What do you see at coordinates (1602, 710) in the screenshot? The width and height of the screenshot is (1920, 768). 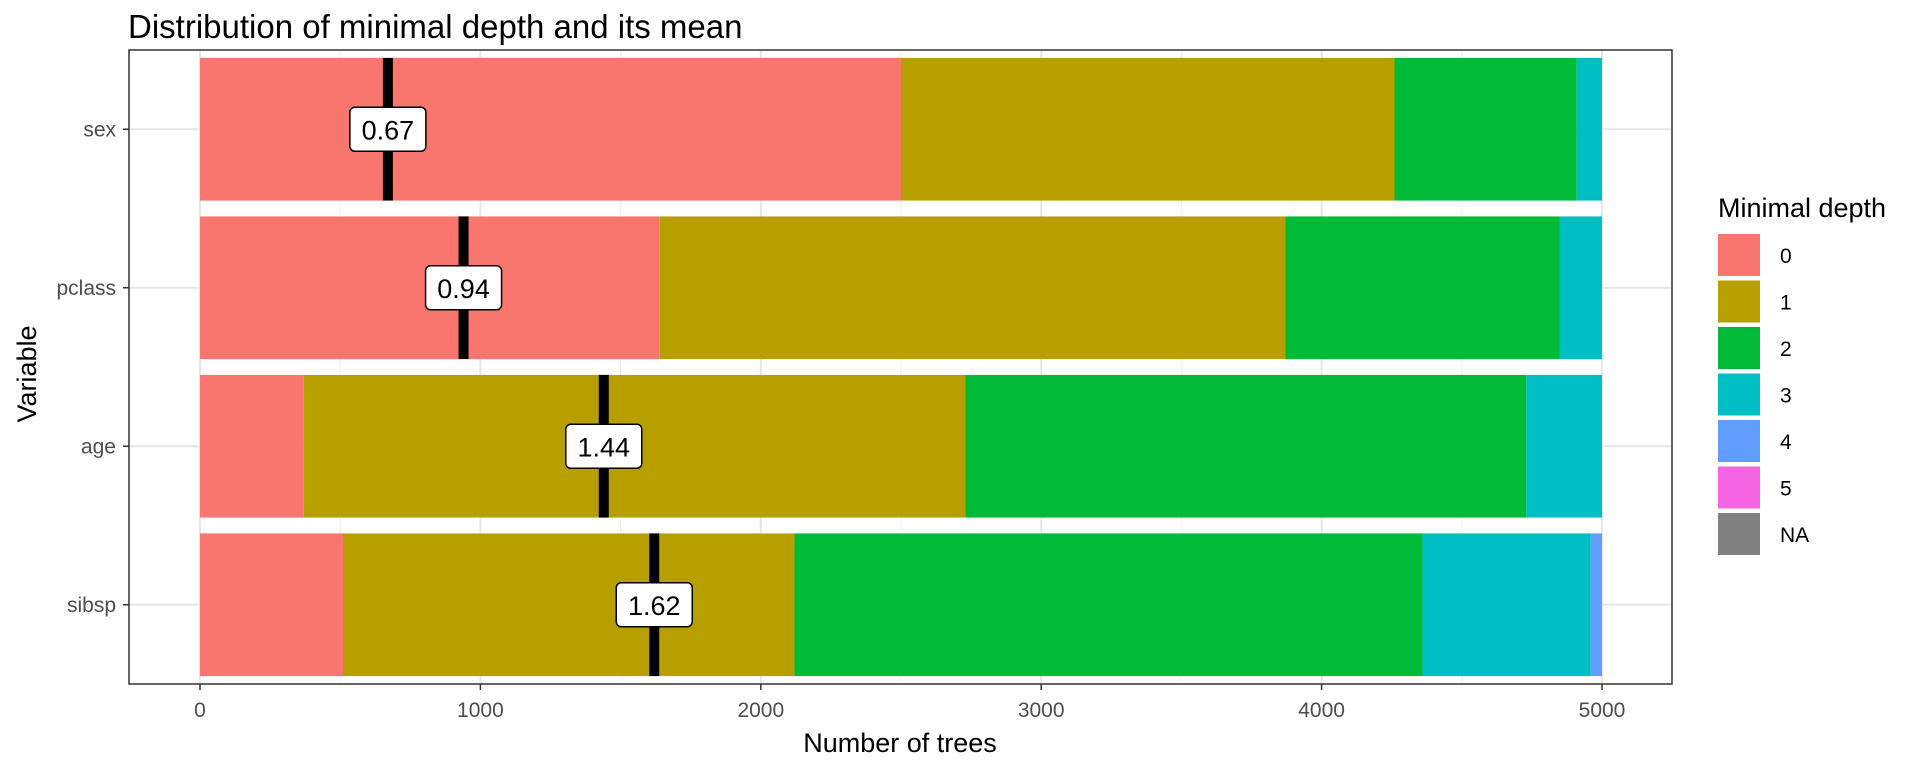 I see `x-tick-label: 5000` at bounding box center [1602, 710].